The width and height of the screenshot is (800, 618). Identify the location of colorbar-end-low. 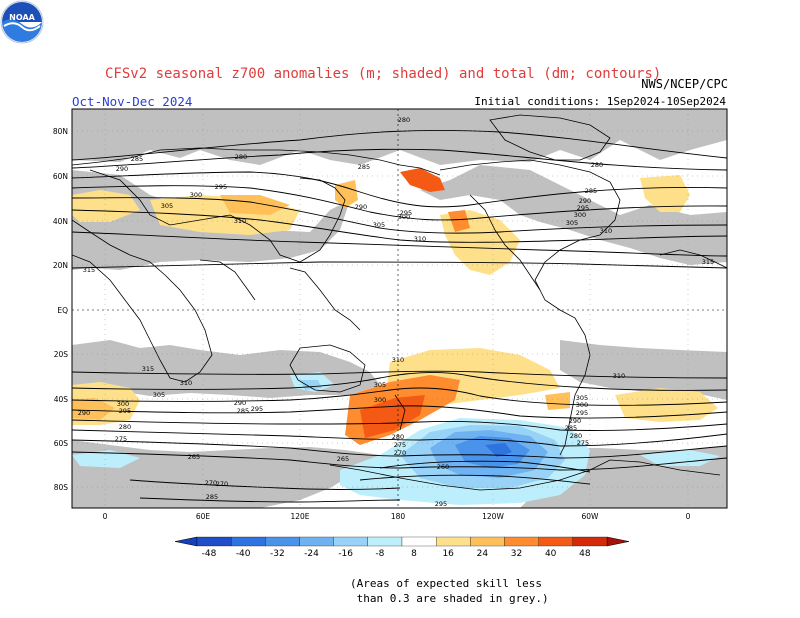
(186, 541).